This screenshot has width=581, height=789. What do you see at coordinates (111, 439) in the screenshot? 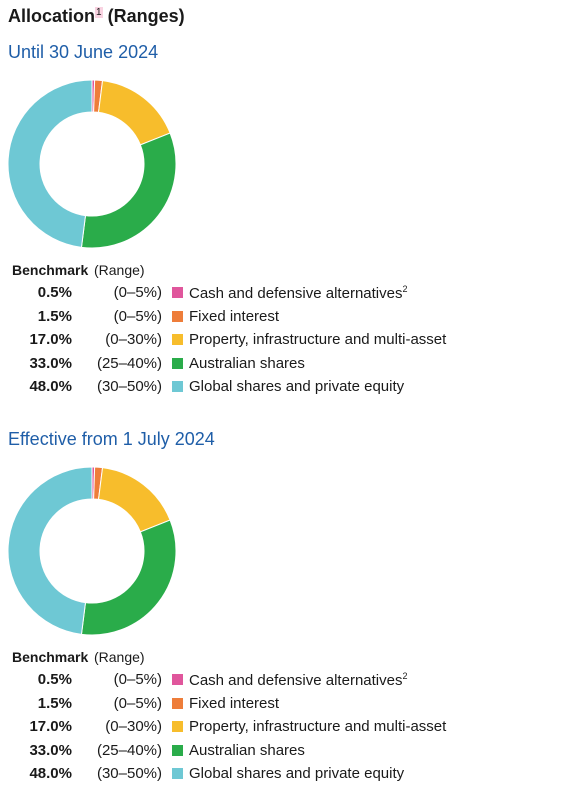
I see `section-title-2: Effective from 1 July 2024` at bounding box center [111, 439].